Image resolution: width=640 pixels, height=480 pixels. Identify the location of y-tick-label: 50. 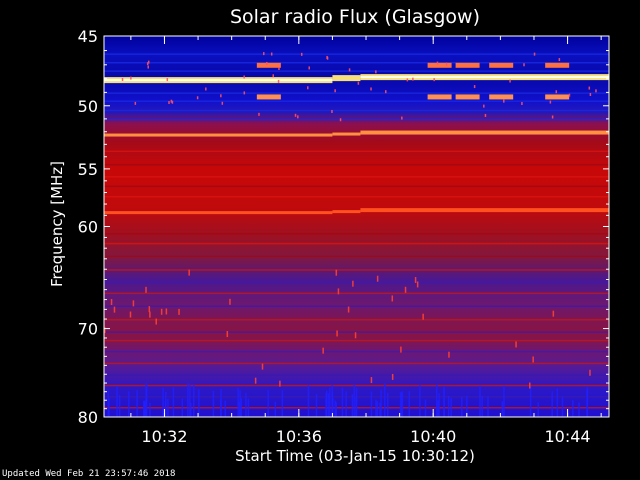
(88, 106).